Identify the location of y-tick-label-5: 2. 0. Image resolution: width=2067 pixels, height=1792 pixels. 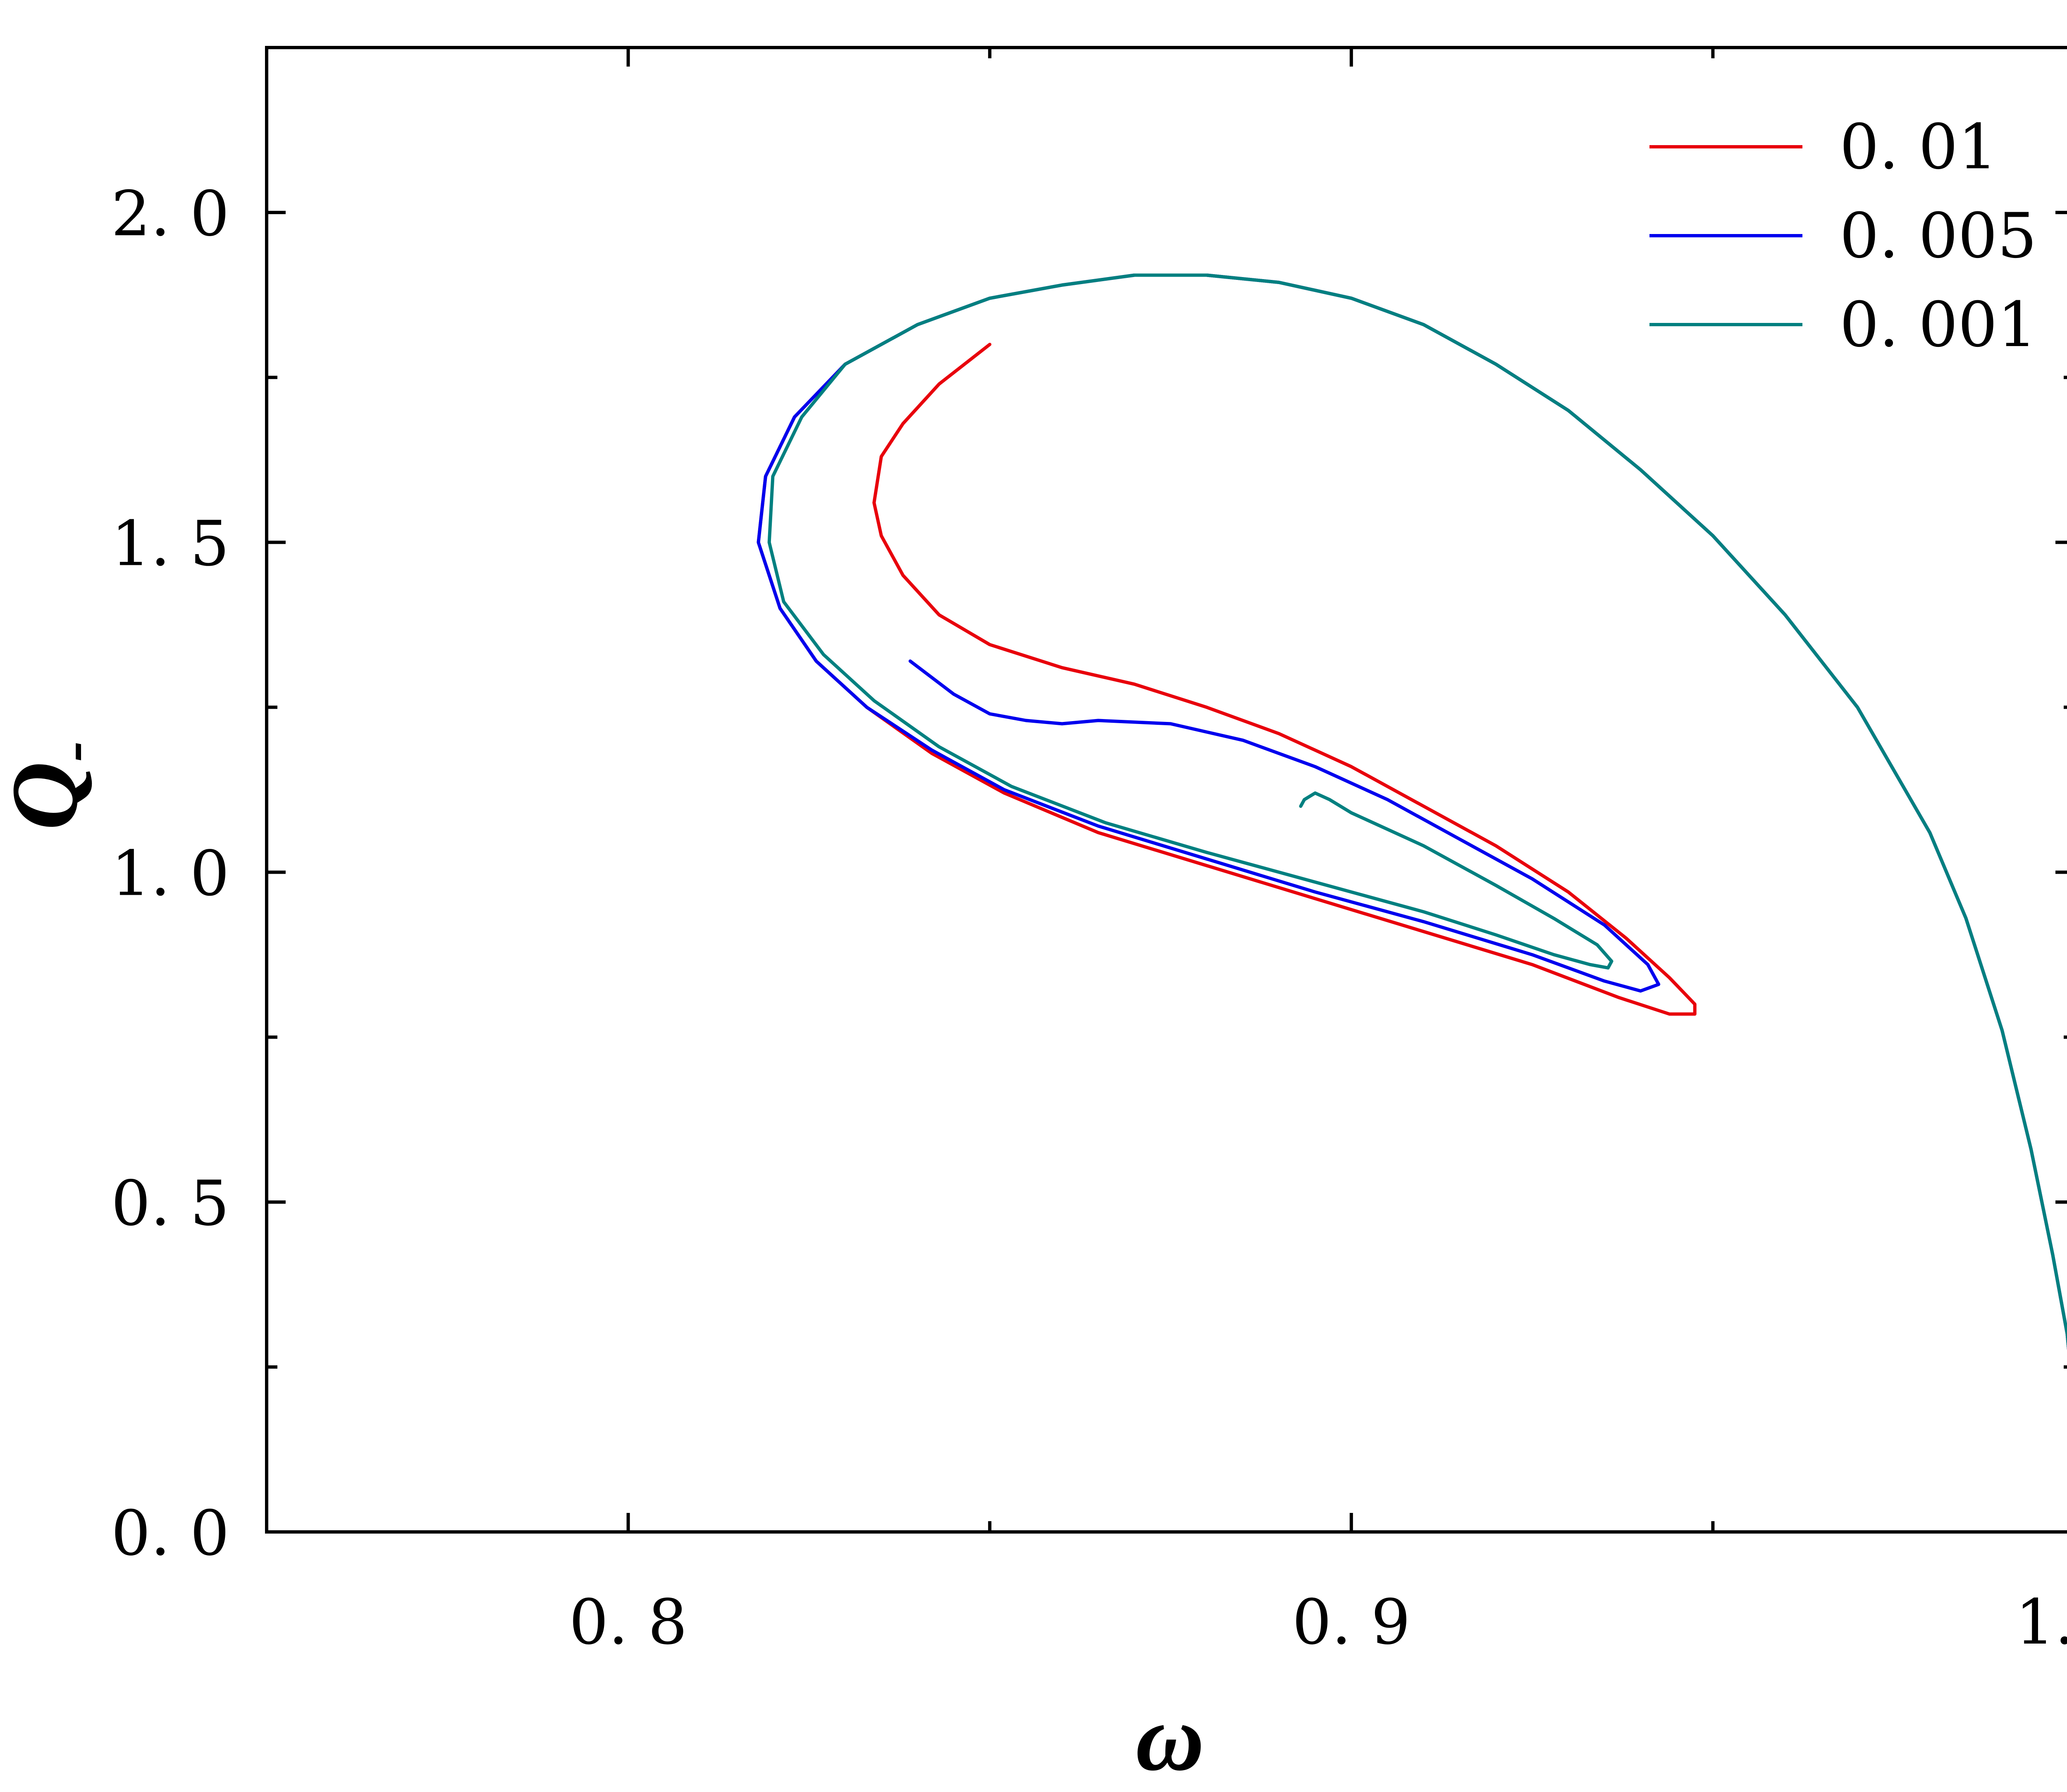
(170, 214).